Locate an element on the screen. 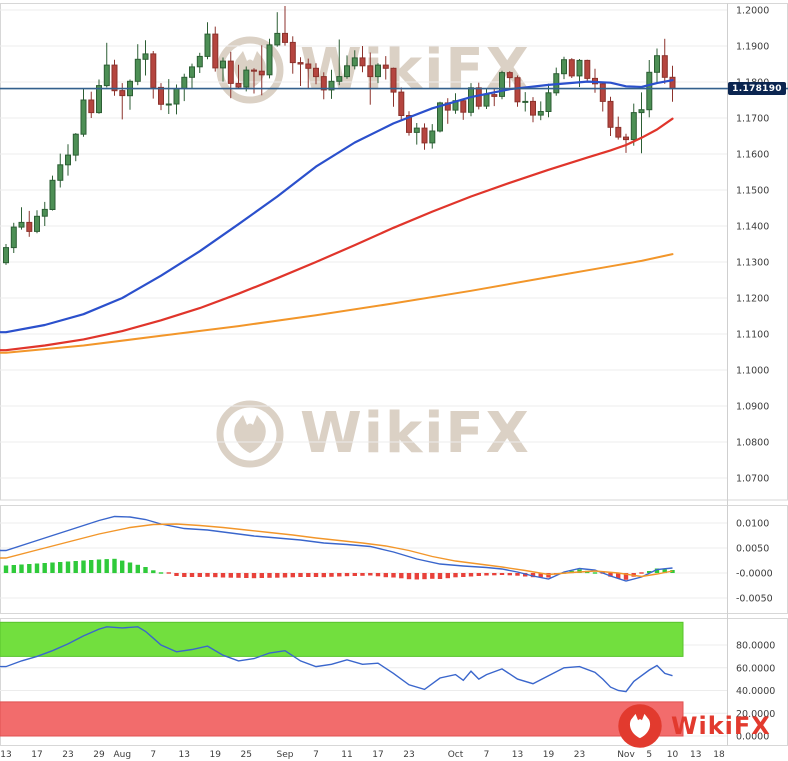 Image resolution: width=788 pixels, height=761 pixels. rsi-oversold-band is located at coordinates (342, 719).